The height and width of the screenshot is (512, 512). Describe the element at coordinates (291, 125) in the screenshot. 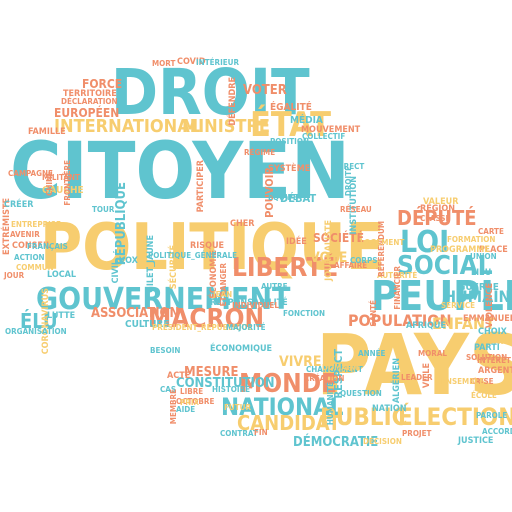

I see `cloud-word--tat: ÉTAT` at that location.